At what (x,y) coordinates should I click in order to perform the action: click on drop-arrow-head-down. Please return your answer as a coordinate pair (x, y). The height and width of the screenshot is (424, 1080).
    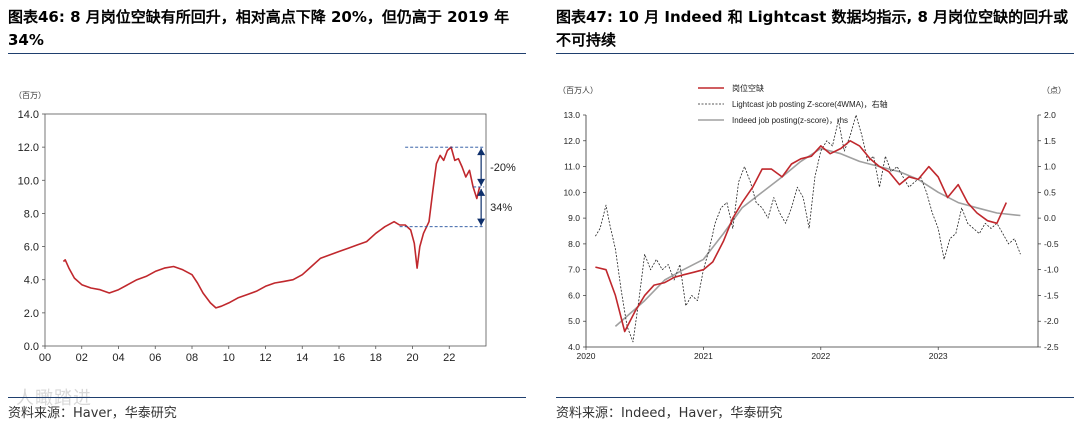
    Looking at the image, I should click on (481, 182).